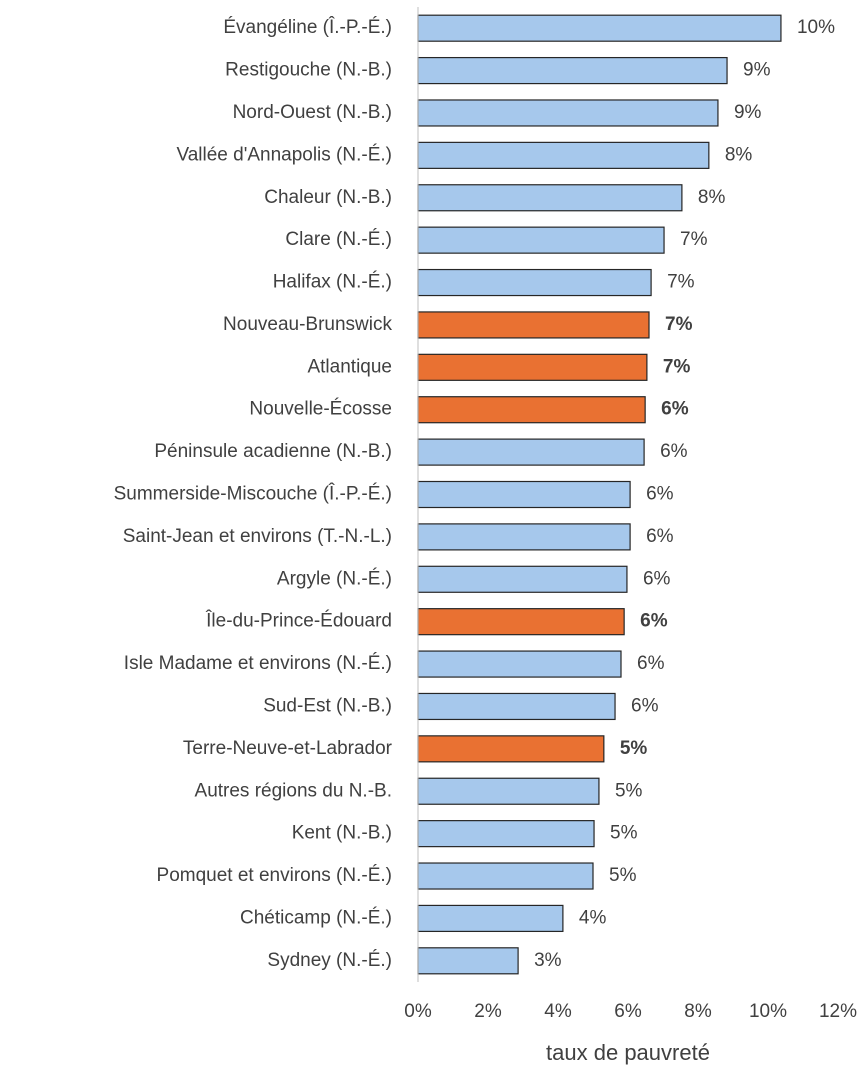  Describe the element at coordinates (768, 1011) in the screenshot. I see `x-tick-label: 10%` at that location.